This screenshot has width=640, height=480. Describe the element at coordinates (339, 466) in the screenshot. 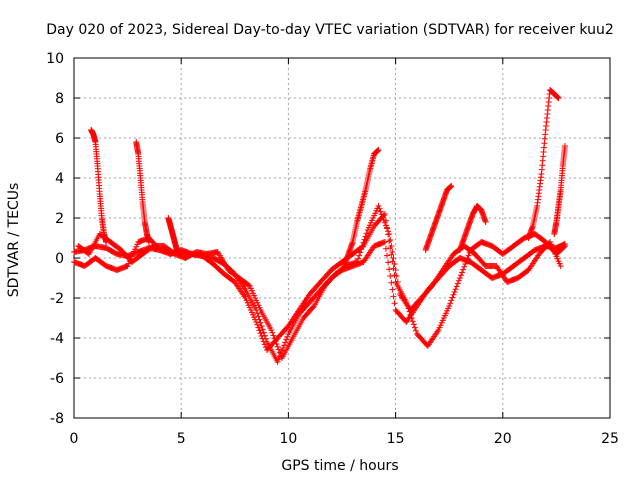

I see `x-axis-label: GPS time / hours` at that location.